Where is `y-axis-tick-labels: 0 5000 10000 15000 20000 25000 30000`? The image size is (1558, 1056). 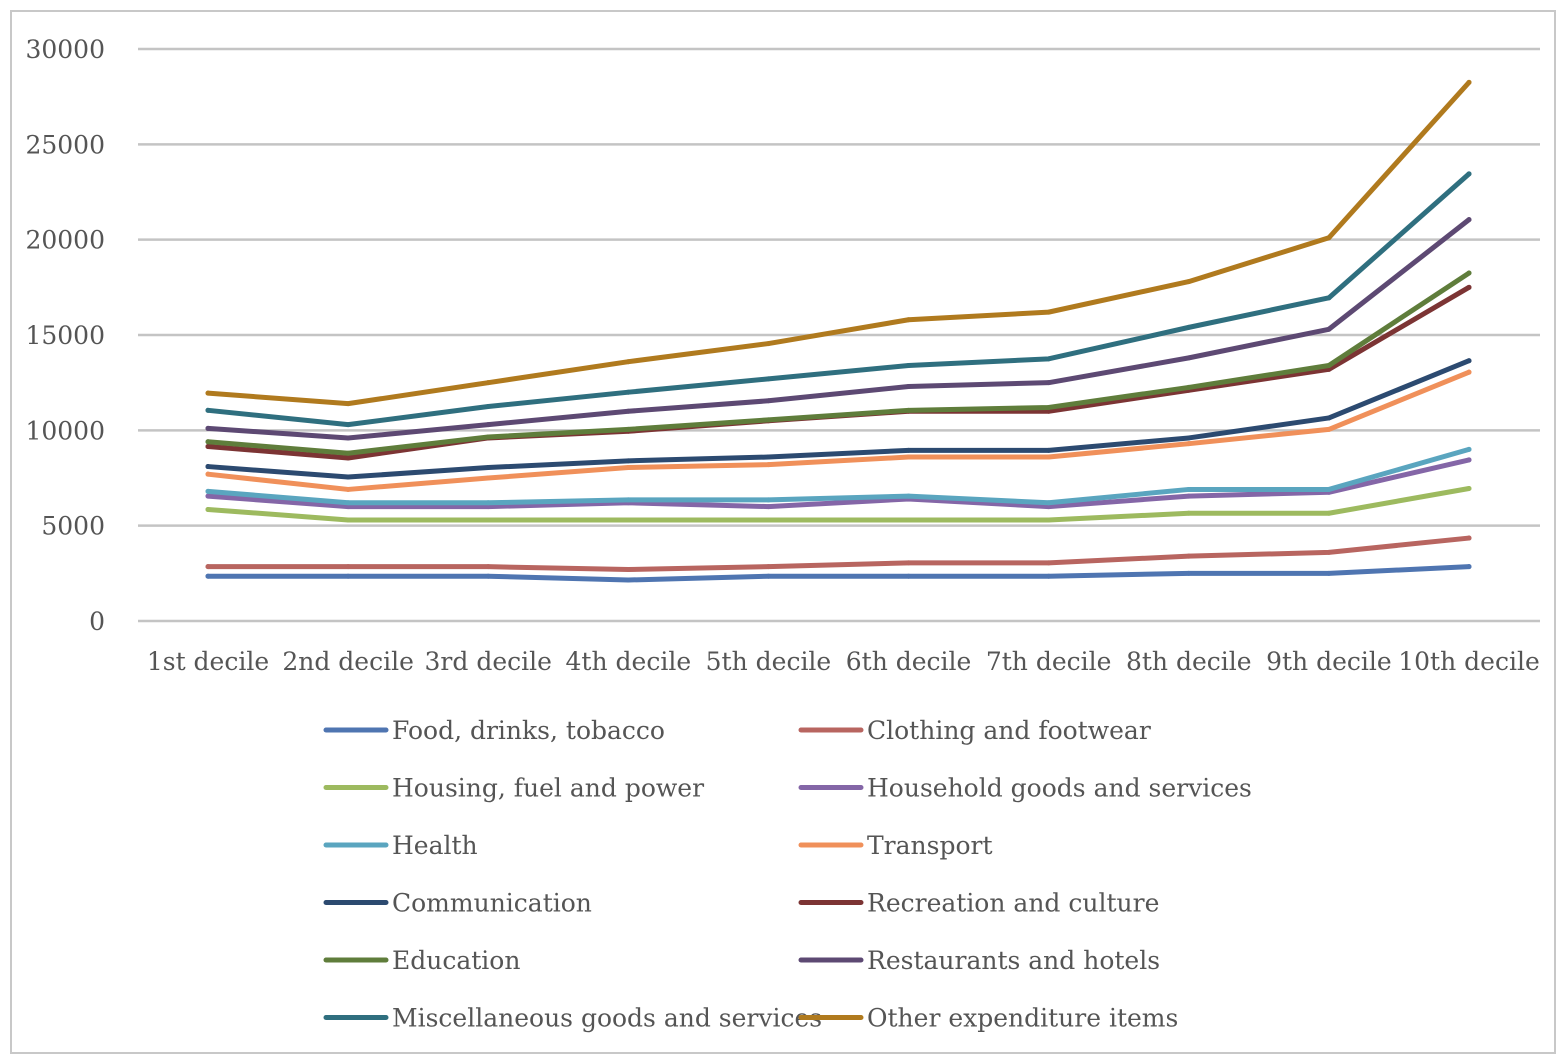
y-axis-tick-labels: 0 5000 10000 15000 20000 25000 30000 is located at coordinates (65, 335).